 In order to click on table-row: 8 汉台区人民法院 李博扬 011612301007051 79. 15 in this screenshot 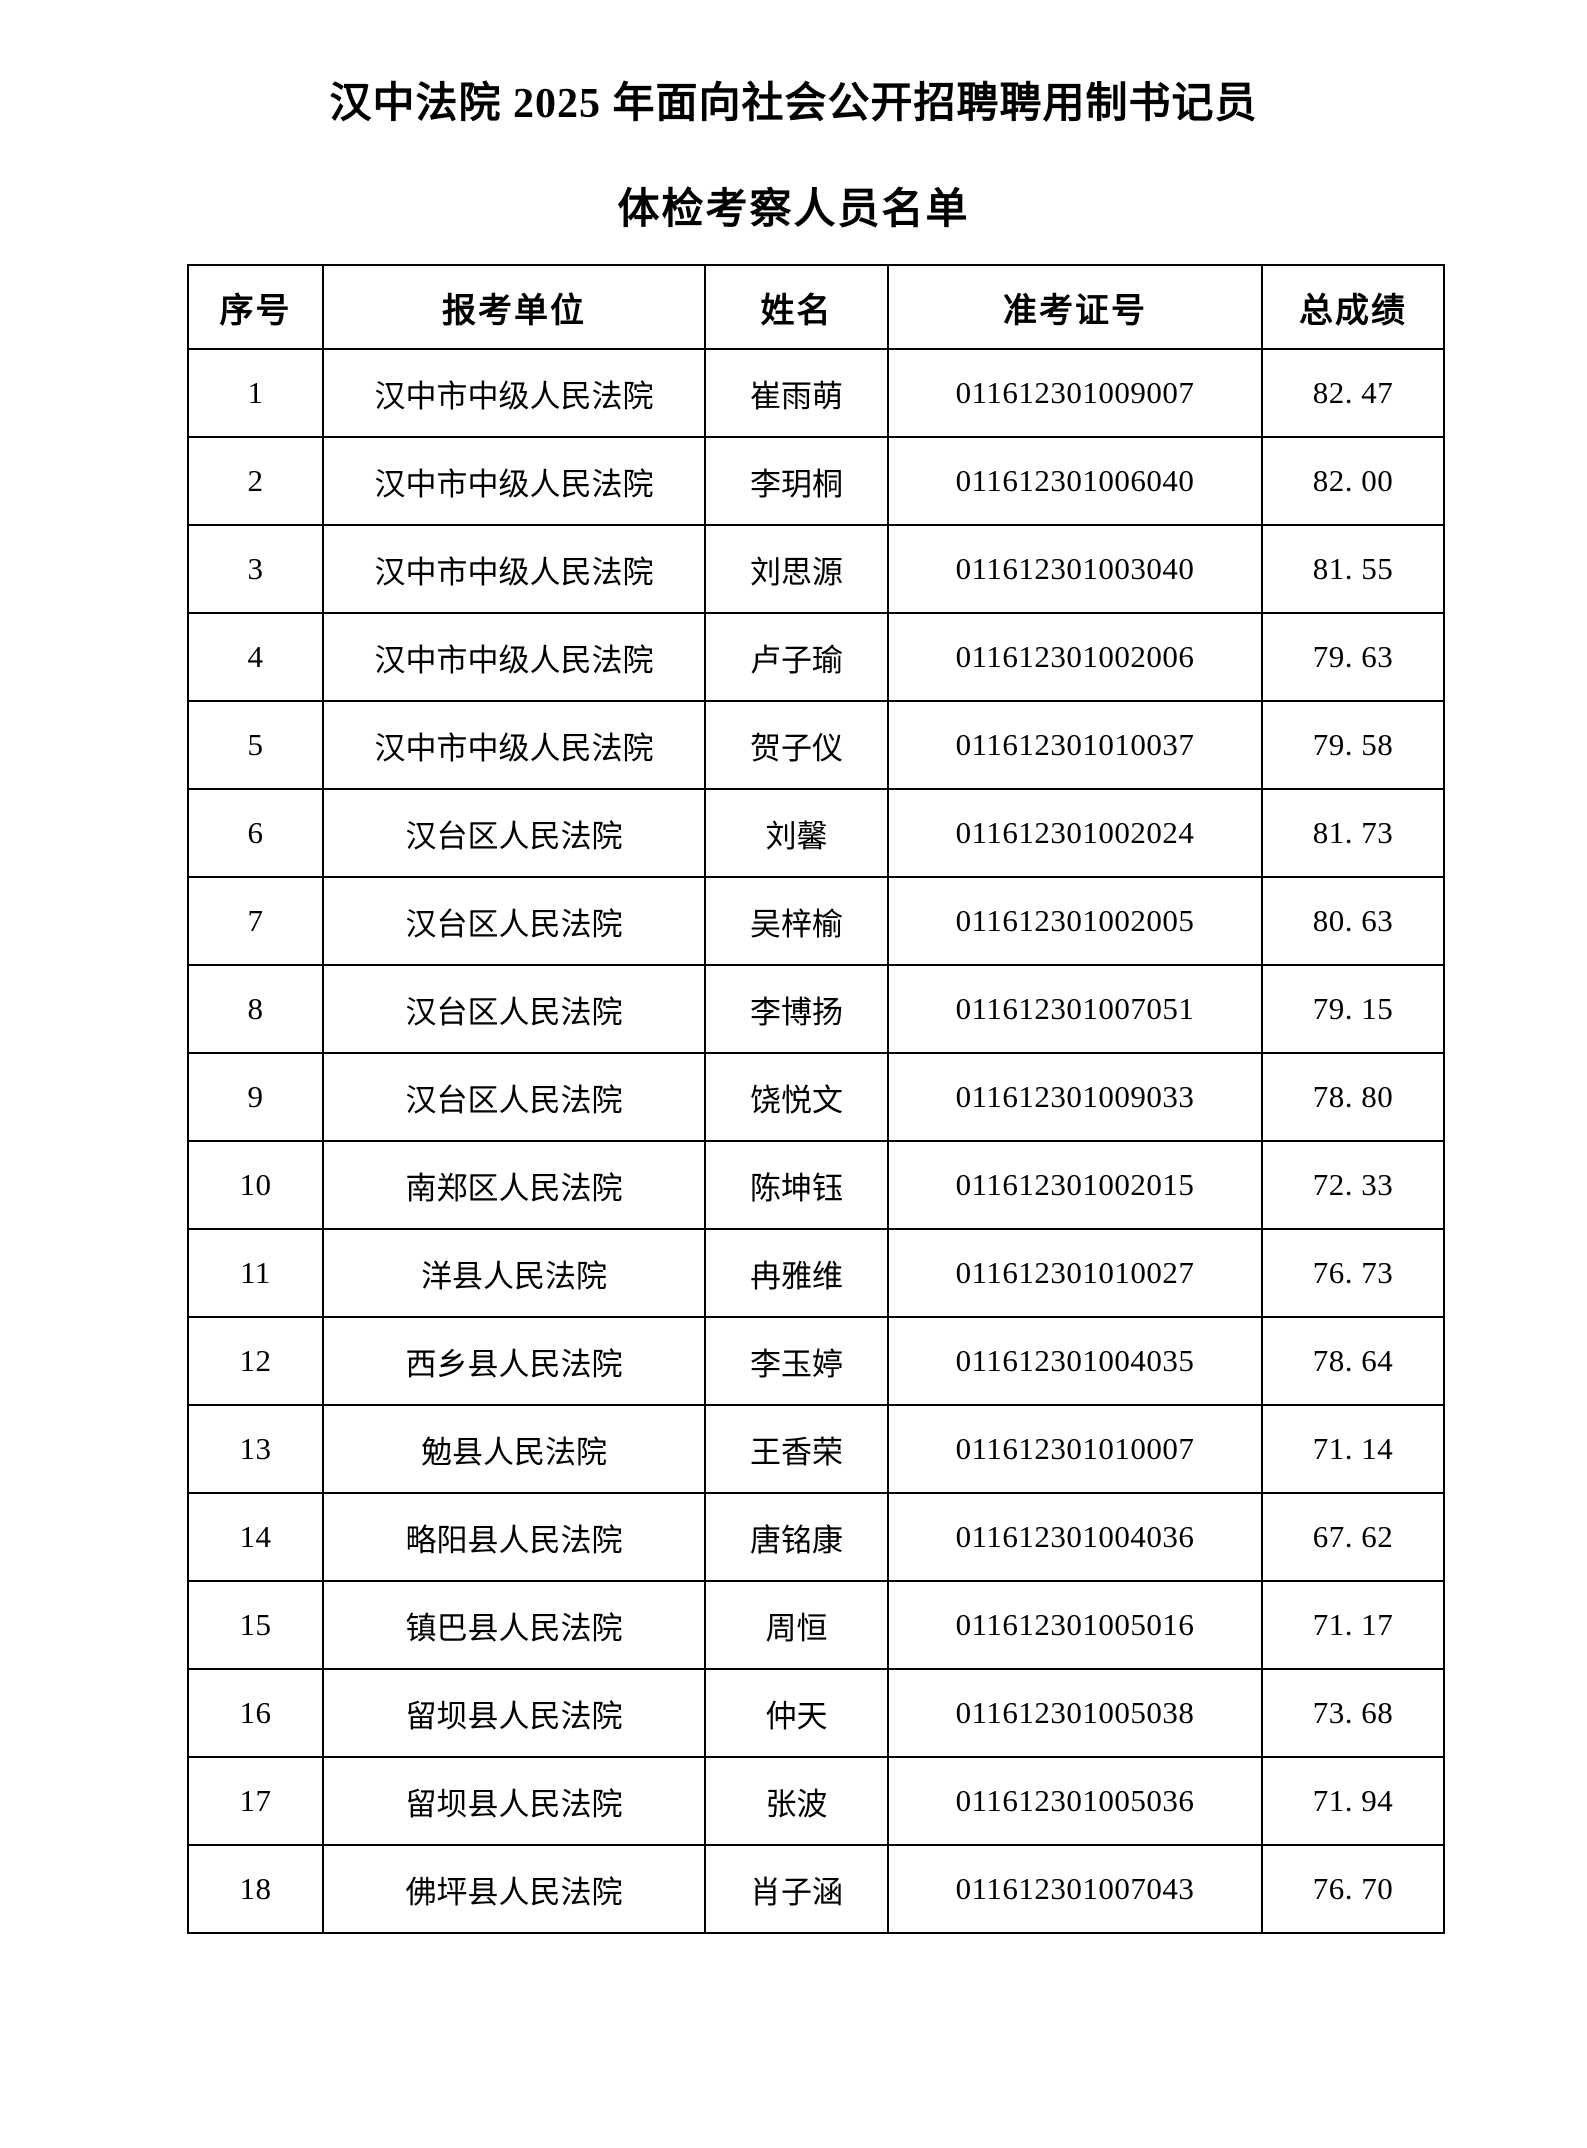, I will do `click(816, 1009)`.